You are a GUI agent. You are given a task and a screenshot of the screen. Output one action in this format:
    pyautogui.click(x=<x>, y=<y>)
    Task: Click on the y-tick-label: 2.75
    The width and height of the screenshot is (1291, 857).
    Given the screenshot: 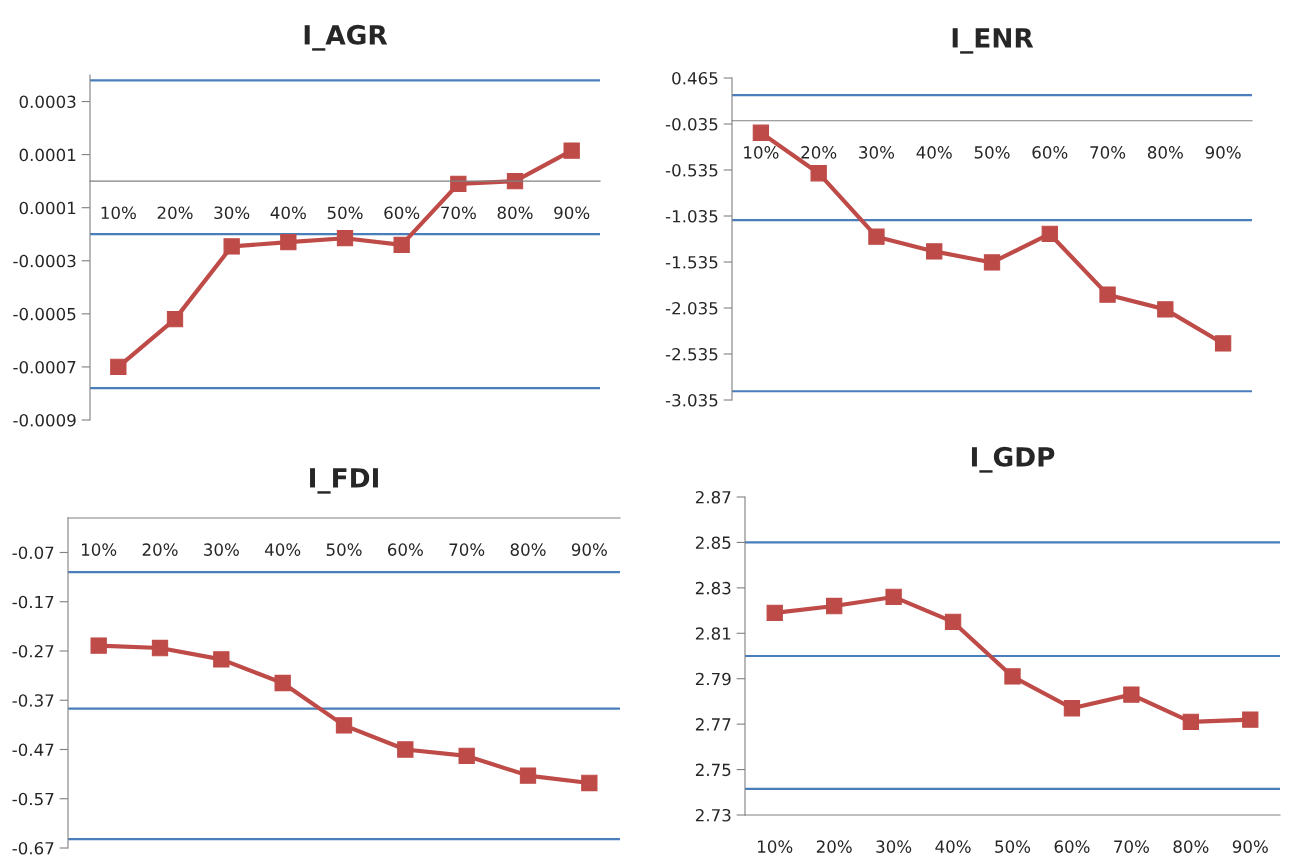 What is the action you would take?
    pyautogui.click(x=713, y=770)
    